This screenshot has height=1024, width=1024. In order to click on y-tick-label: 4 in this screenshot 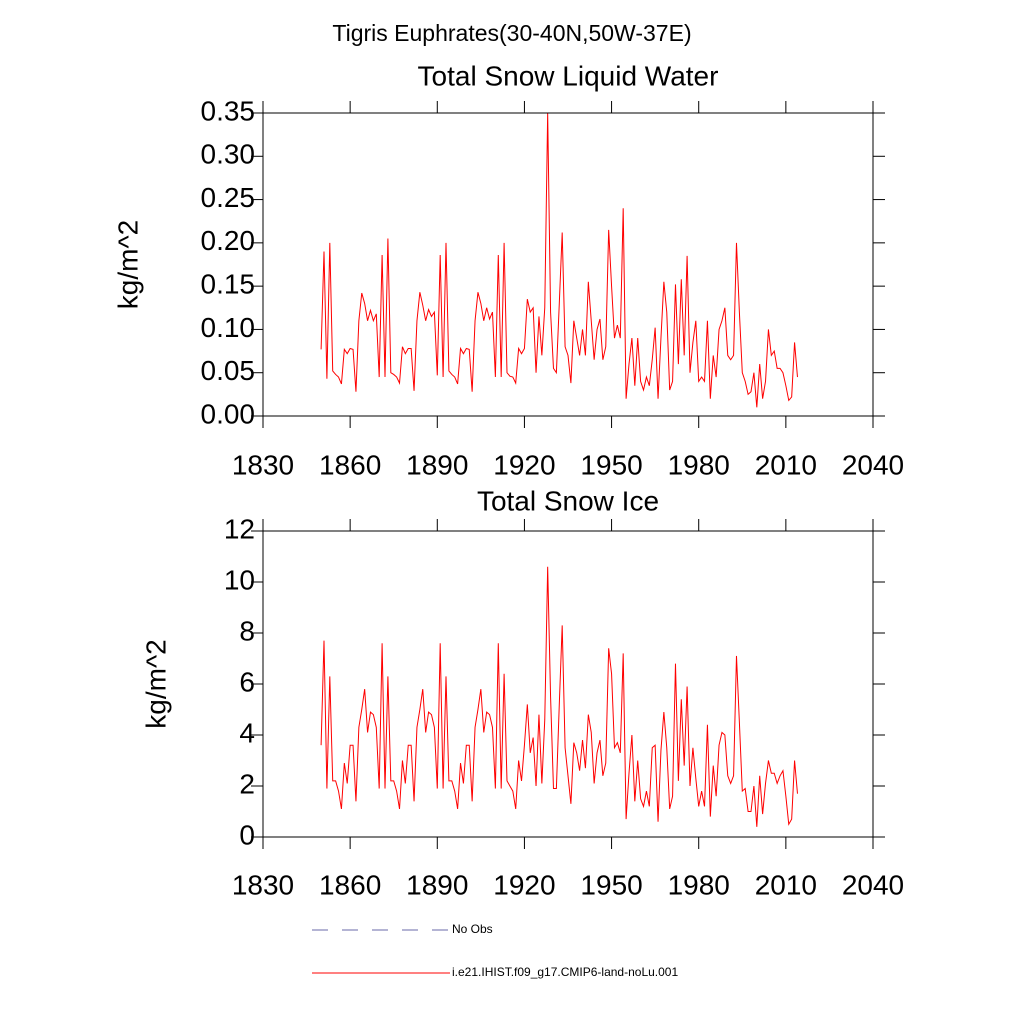, I will do `click(247, 732)`.